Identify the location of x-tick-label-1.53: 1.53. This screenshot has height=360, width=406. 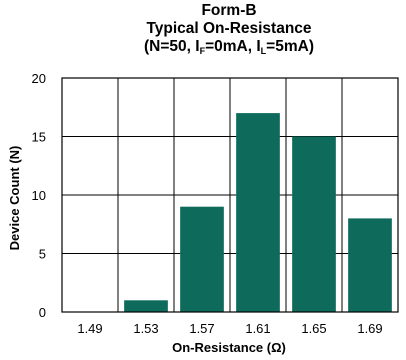
(145, 328).